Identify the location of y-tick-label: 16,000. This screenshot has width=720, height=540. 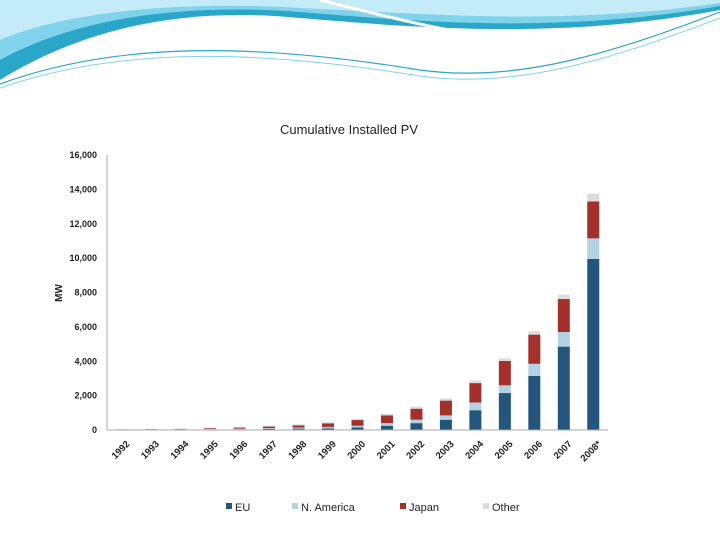
(83, 155).